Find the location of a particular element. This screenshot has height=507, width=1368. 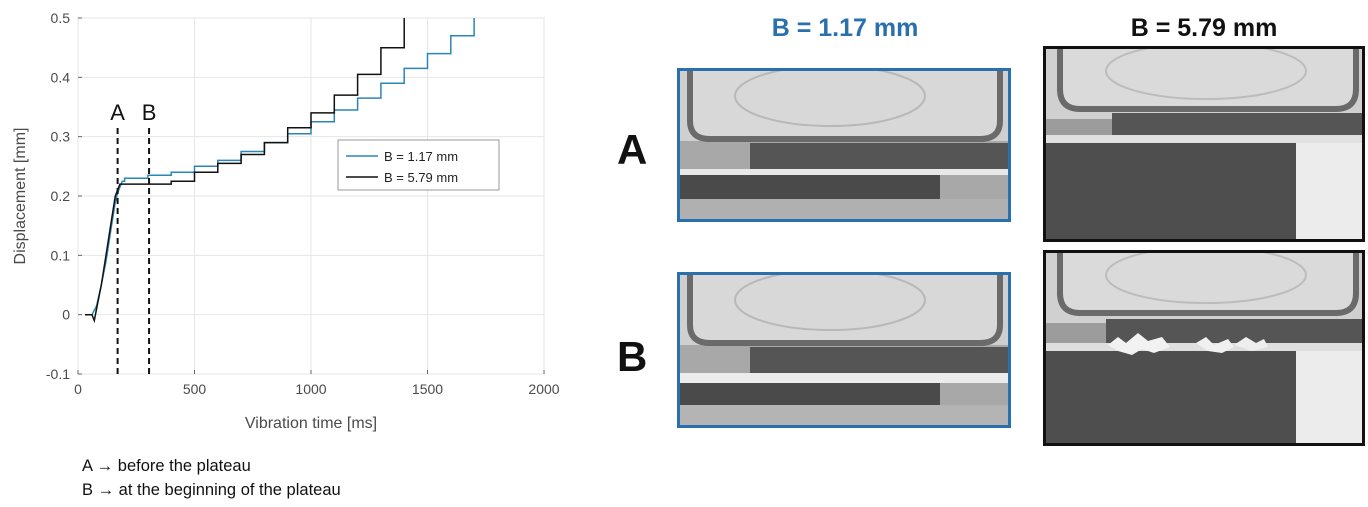

column-title-b117: B = 1.17 mm is located at coordinates (845, 28).